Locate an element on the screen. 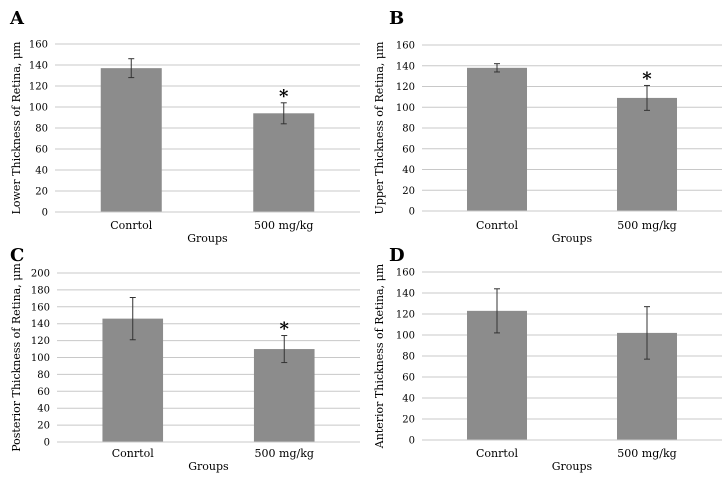  panel-label: A is located at coordinates (17, 18).